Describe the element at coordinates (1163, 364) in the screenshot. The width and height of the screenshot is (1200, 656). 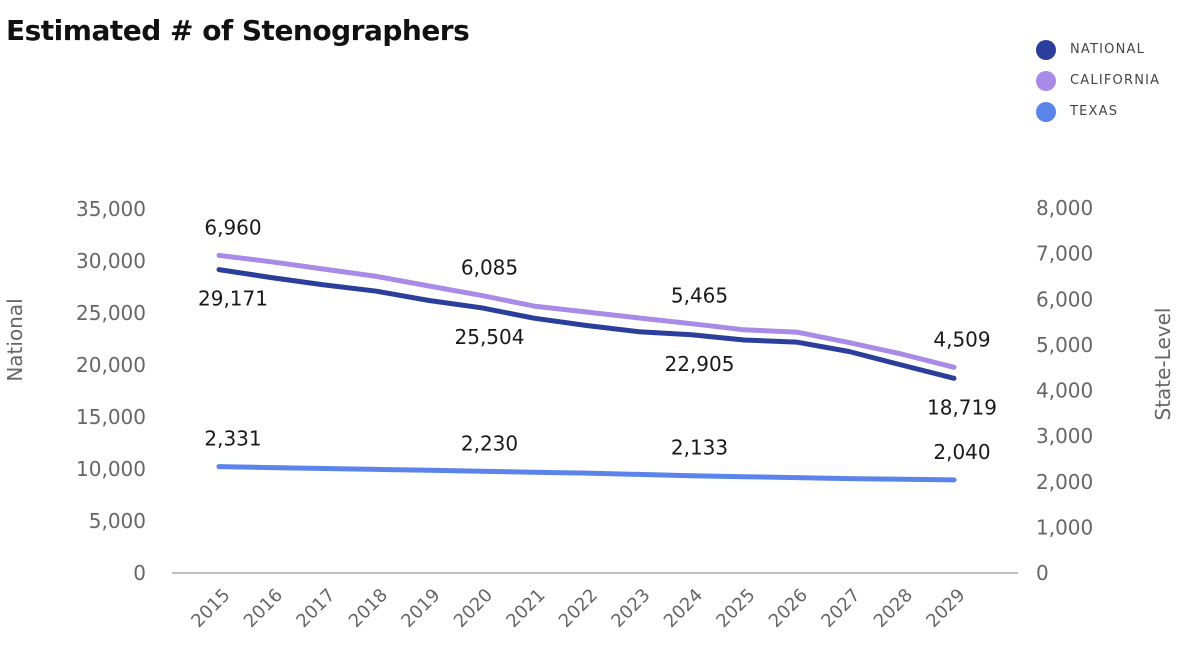
I see `y-right-axis-title: State-Level` at that location.